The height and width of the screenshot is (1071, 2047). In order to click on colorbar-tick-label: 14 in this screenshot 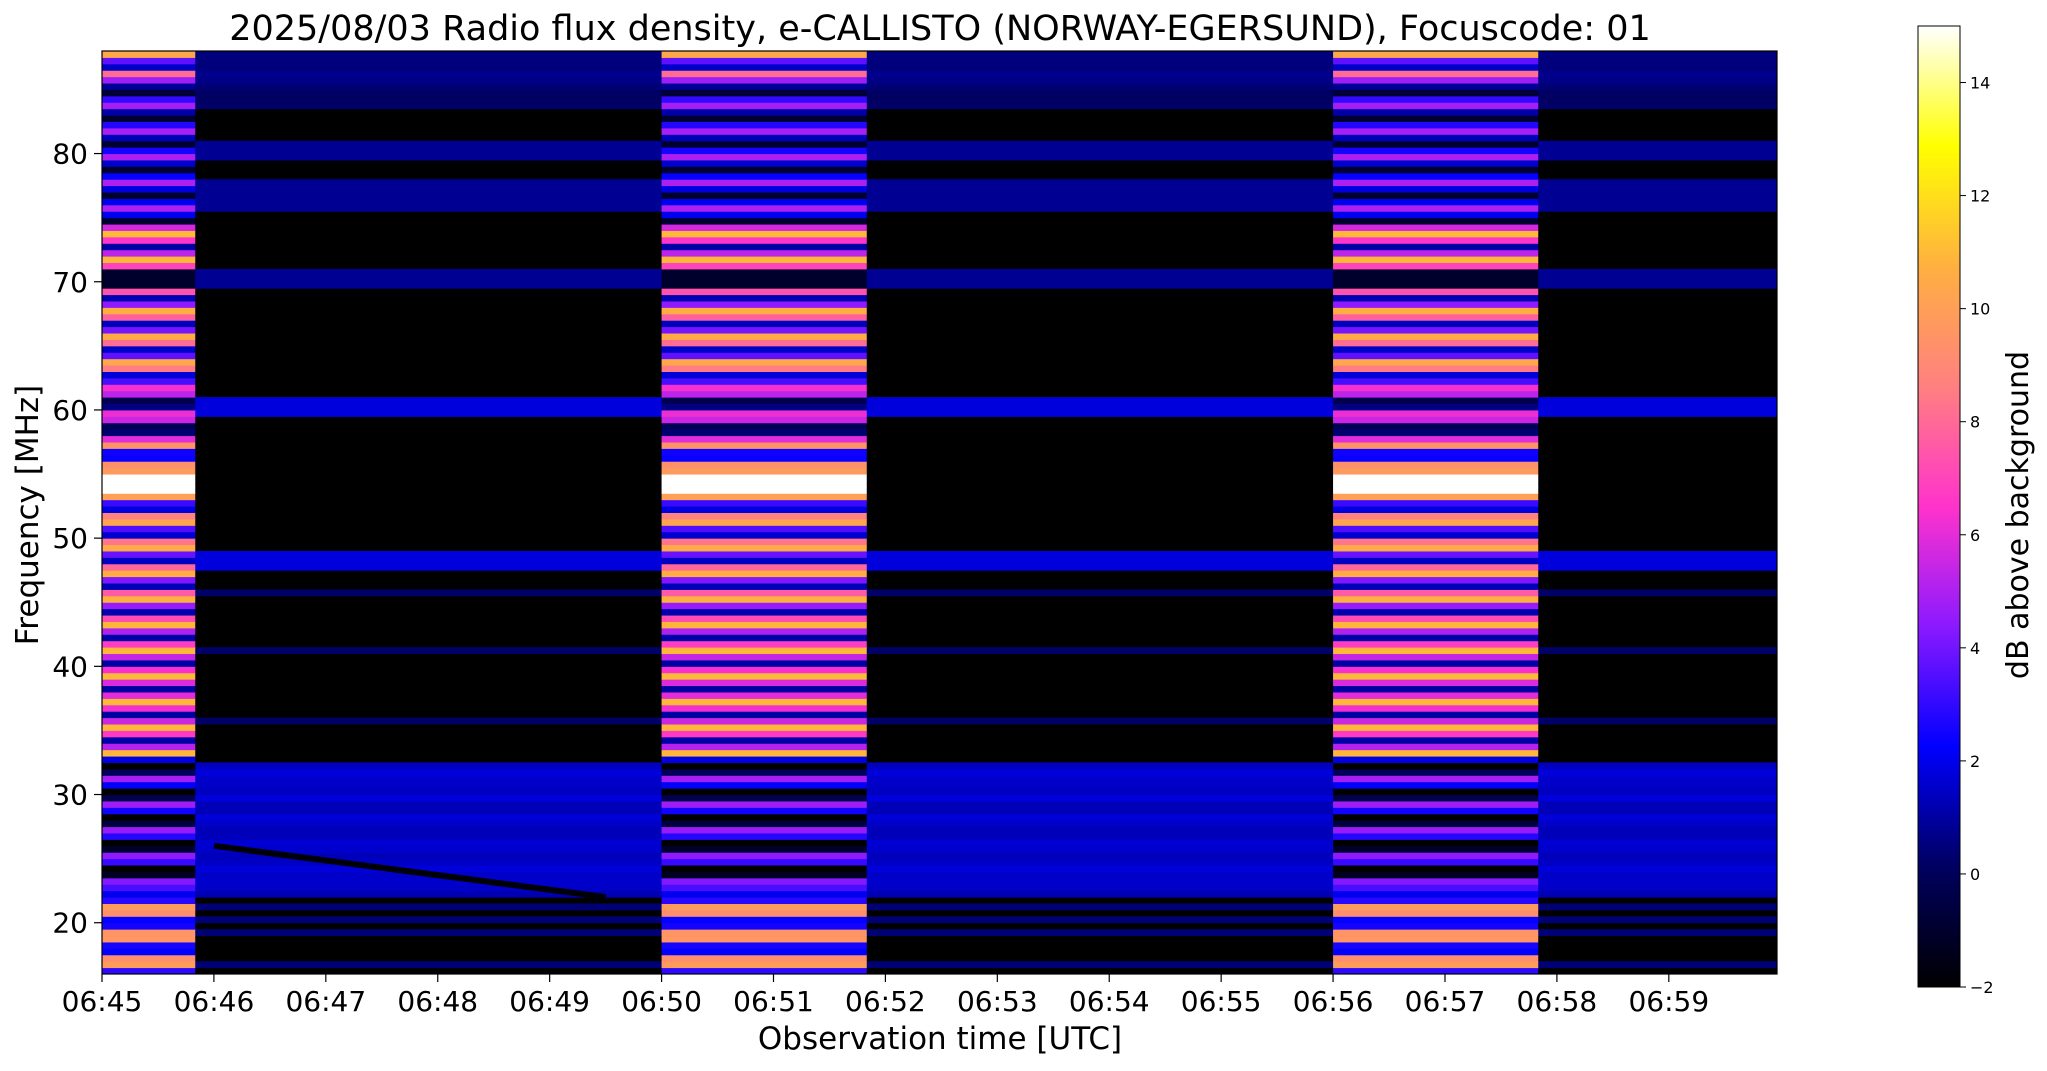, I will do `click(1980, 83)`.